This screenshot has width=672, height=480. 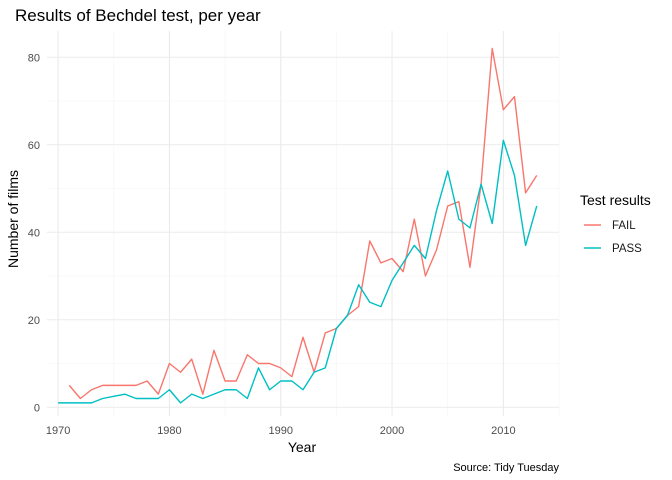 I want to click on legend: Test results FAIL PASS, so click(x=615, y=223).